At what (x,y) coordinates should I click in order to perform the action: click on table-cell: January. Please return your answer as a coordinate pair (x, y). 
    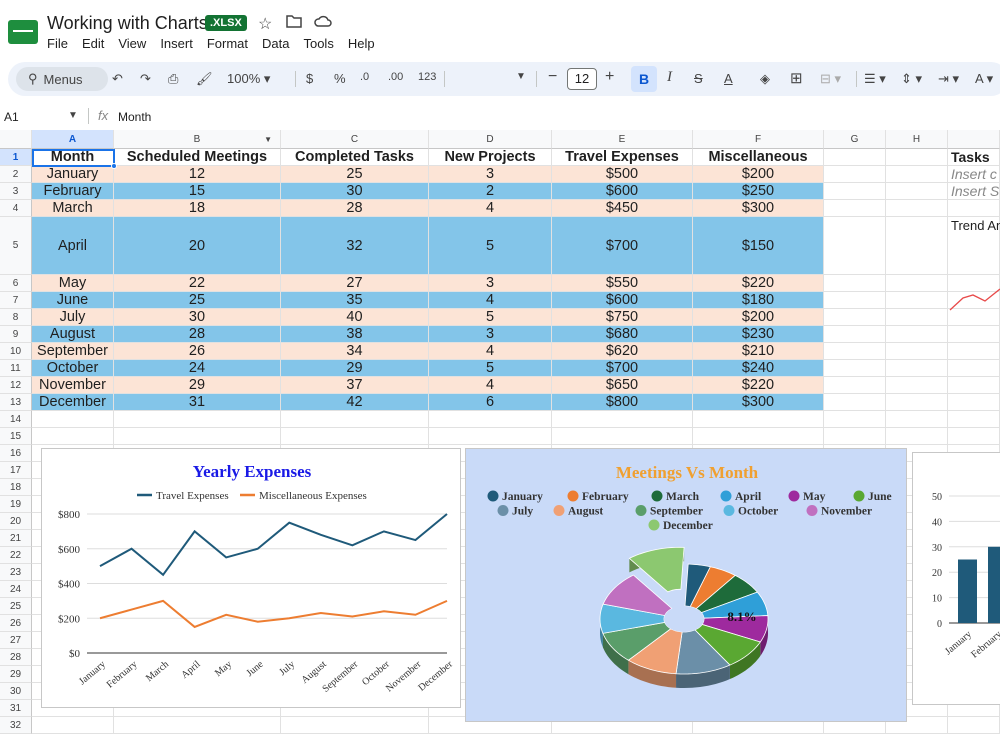
    Looking at the image, I should click on (73, 174).